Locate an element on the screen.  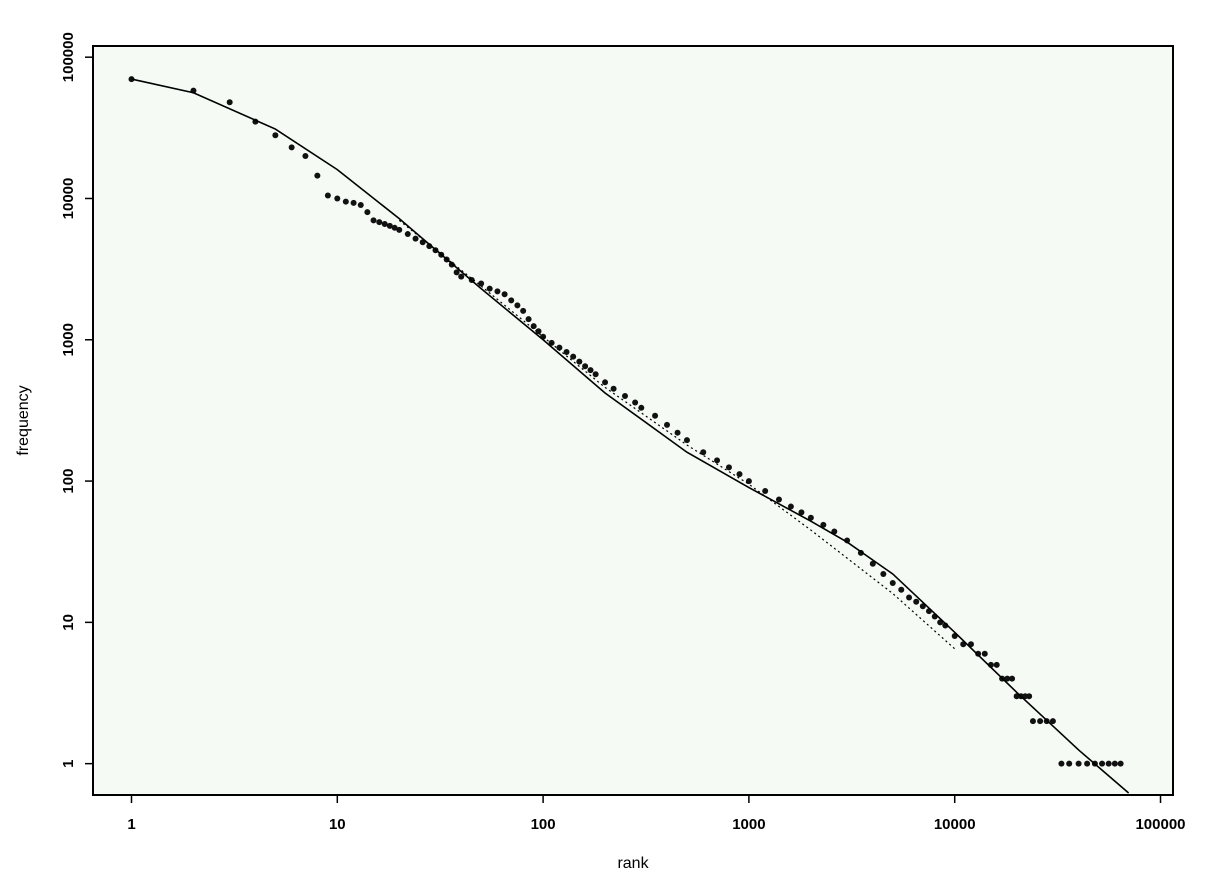
y-tick-label-3: 1000 is located at coordinates (68, 339).